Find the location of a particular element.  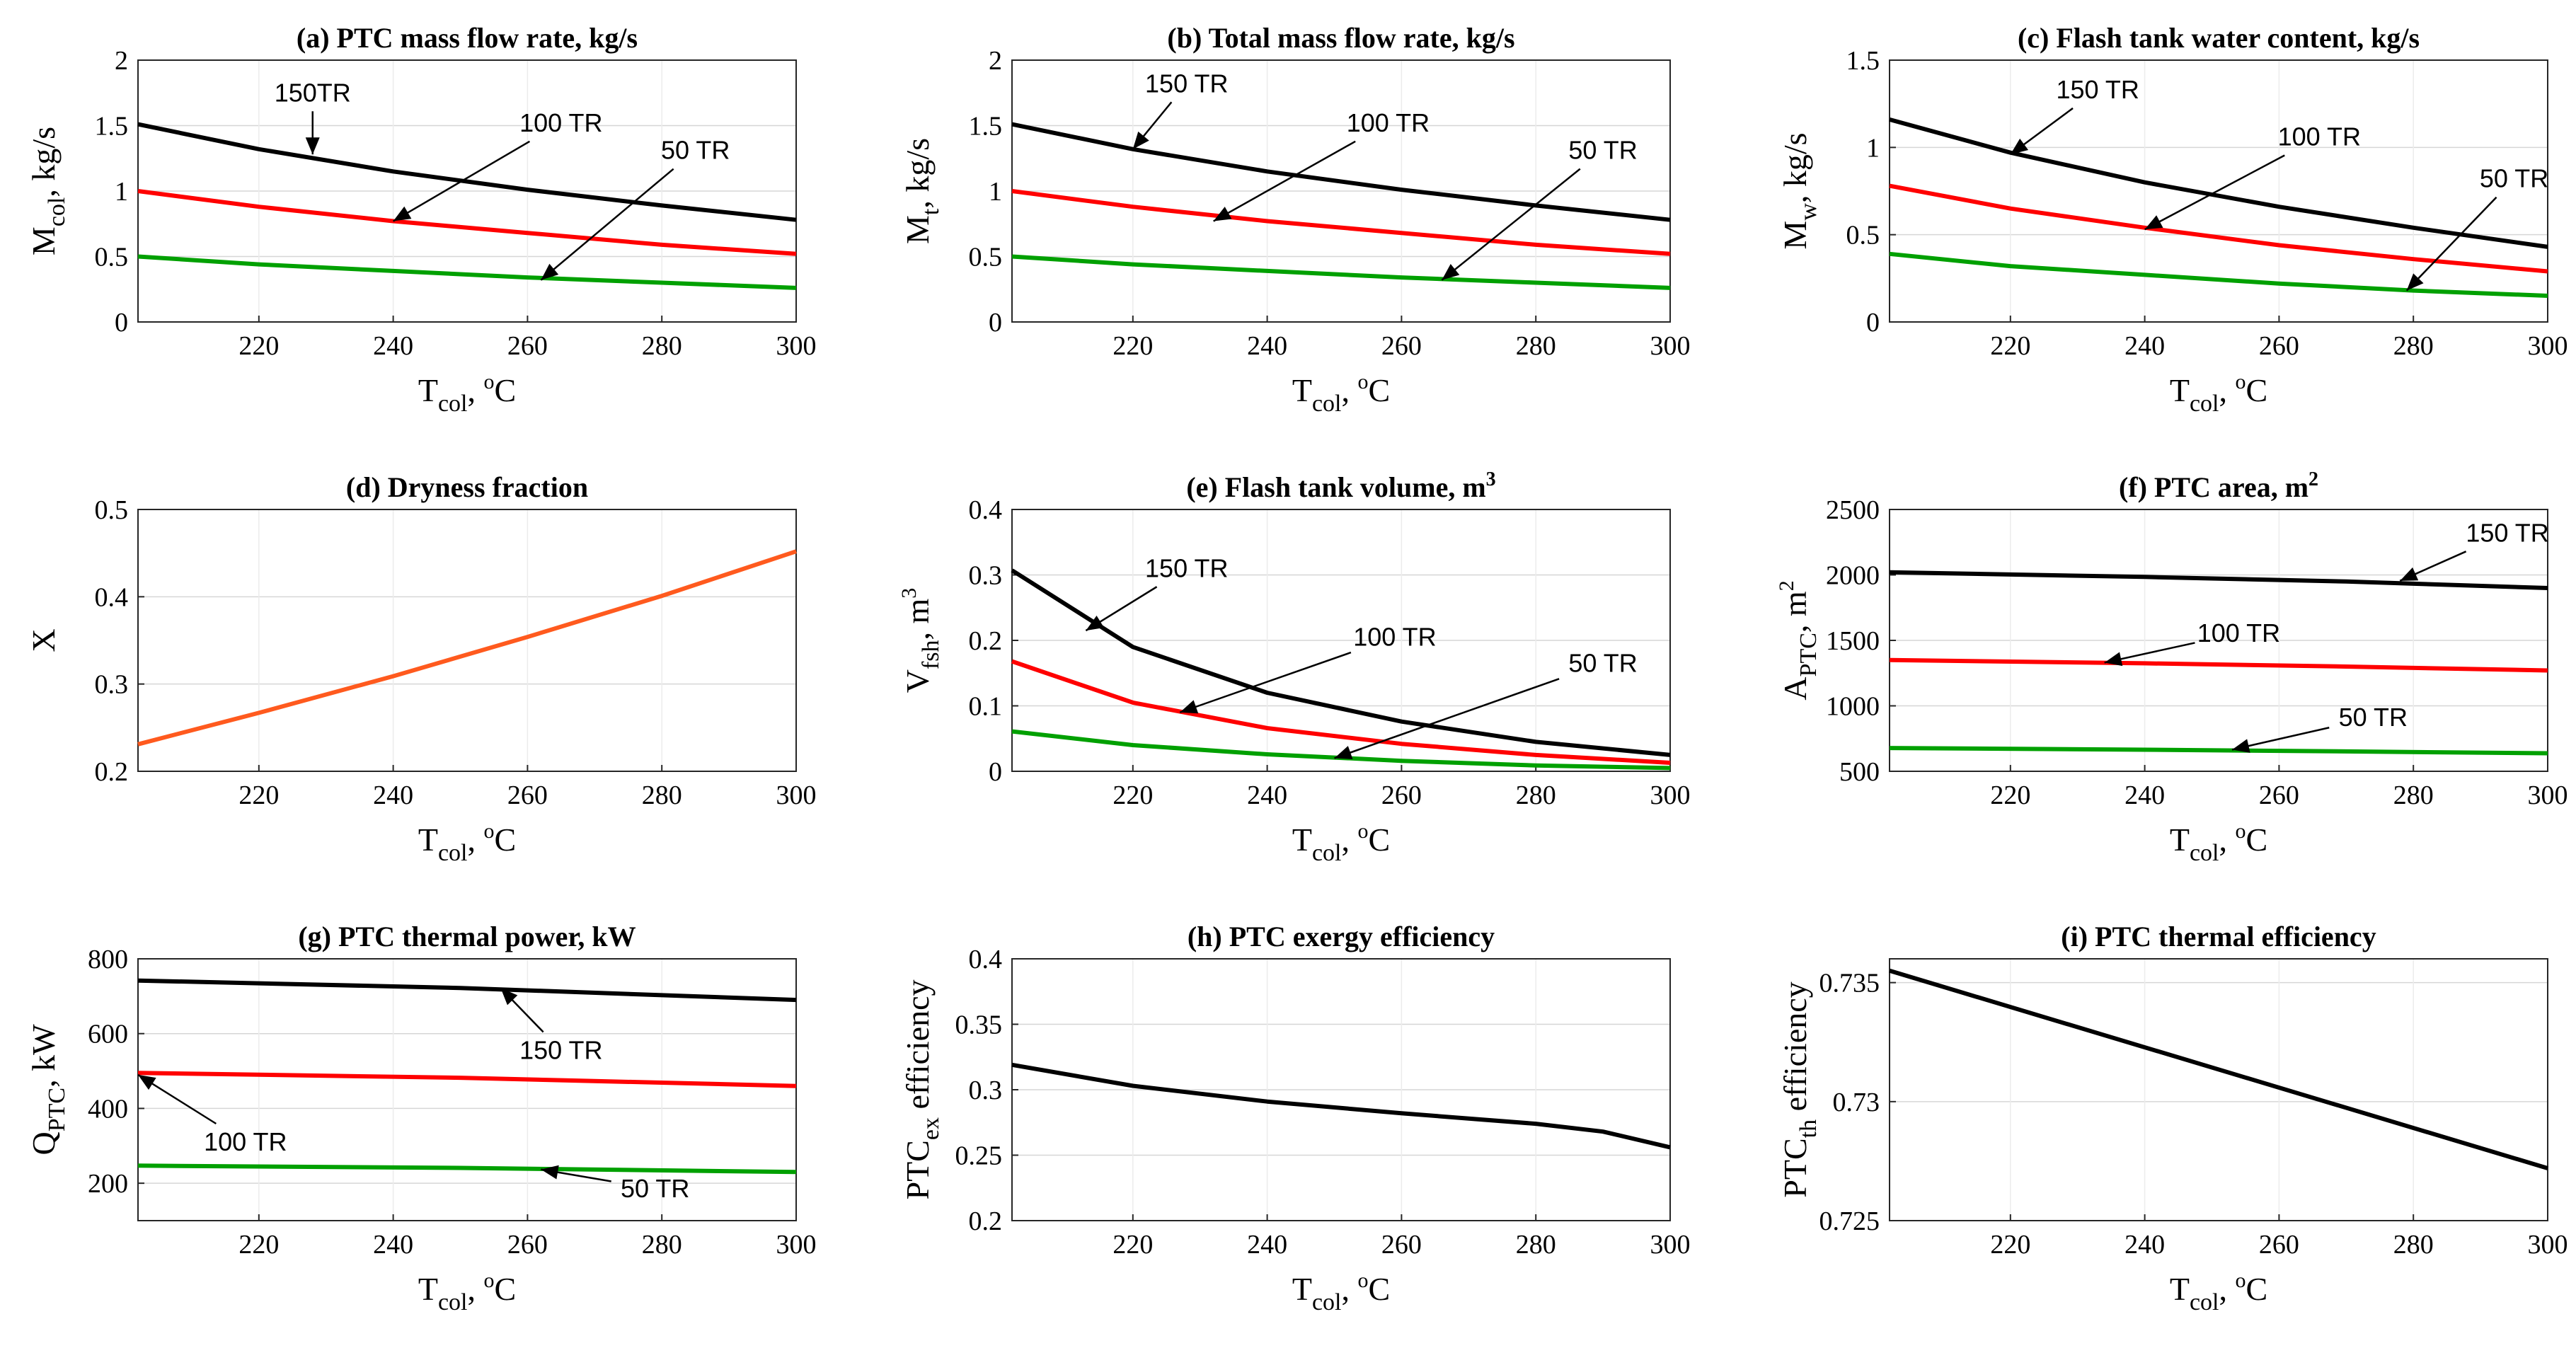

y-axis-label: PTCth efficiency is located at coordinates (1800, 1089).